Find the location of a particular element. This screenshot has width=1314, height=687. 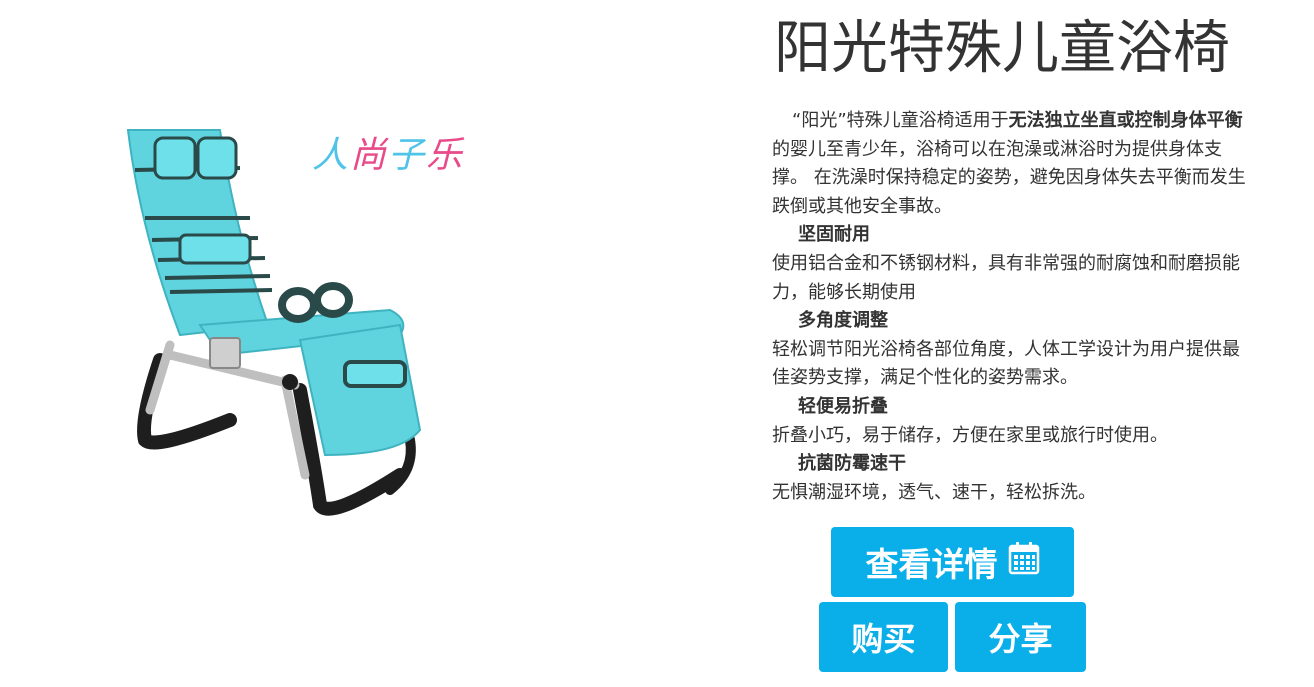

feature-heading: 轻便易折叠 is located at coordinates (843, 406).